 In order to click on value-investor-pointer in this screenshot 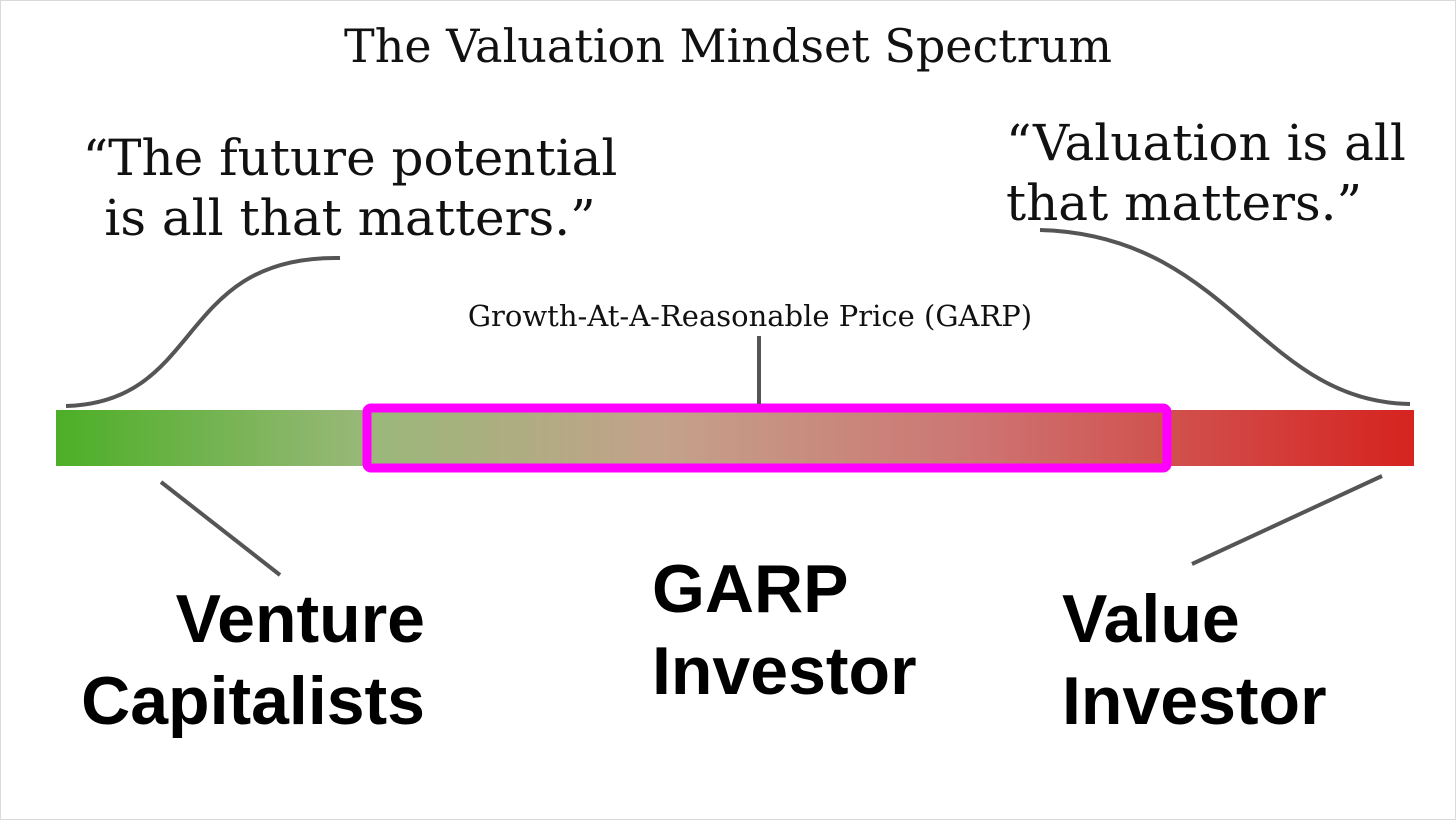, I will do `click(1287, 520)`.